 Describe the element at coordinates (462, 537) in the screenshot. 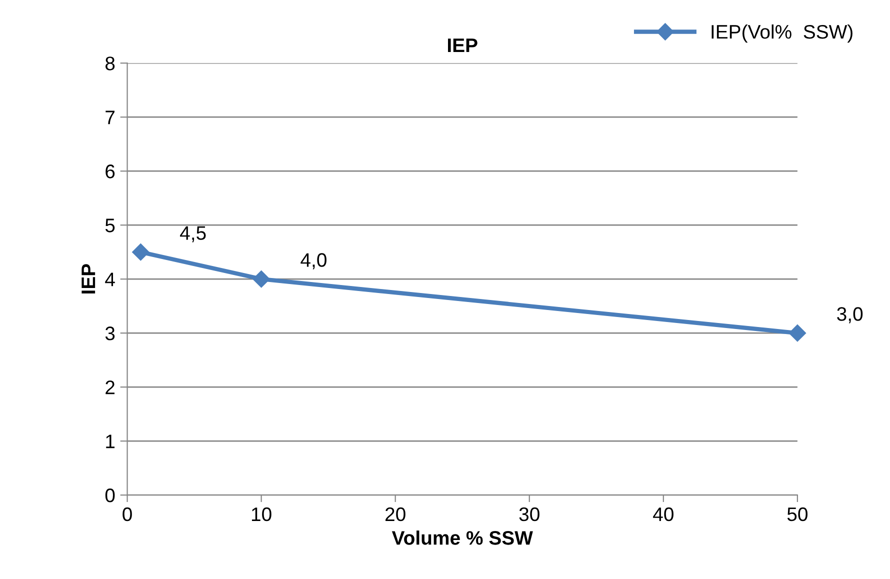

I see `x-axis-title: Volume % SSW` at that location.